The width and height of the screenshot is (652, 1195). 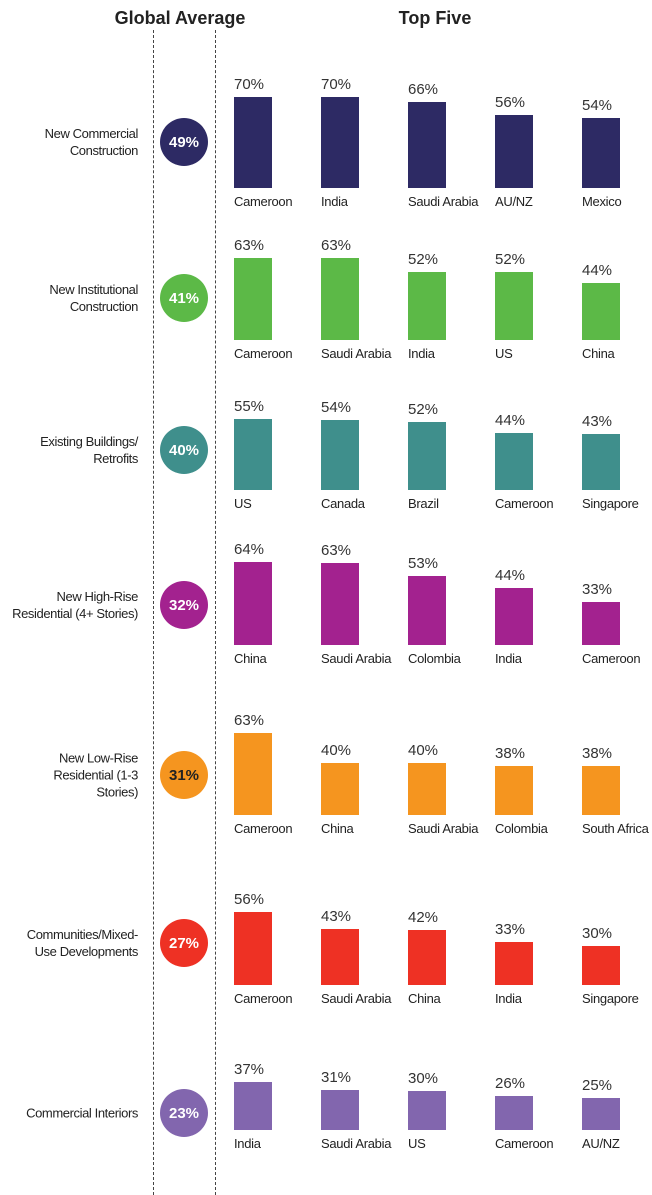 What do you see at coordinates (597, 1085) in the screenshot?
I see `value-label: 25%` at bounding box center [597, 1085].